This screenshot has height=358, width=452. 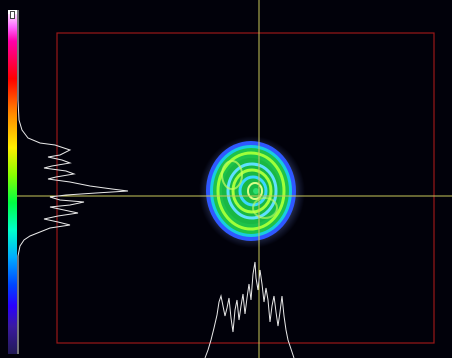 What do you see at coordinates (12, 182) in the screenshot?
I see `colorbar-scale` at bounding box center [12, 182].